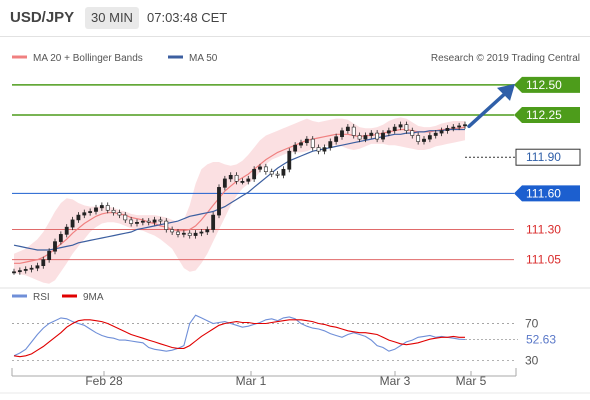  What do you see at coordinates (203, 58) in the screenshot?
I see `legend-label-ma50: MA 50` at bounding box center [203, 58].